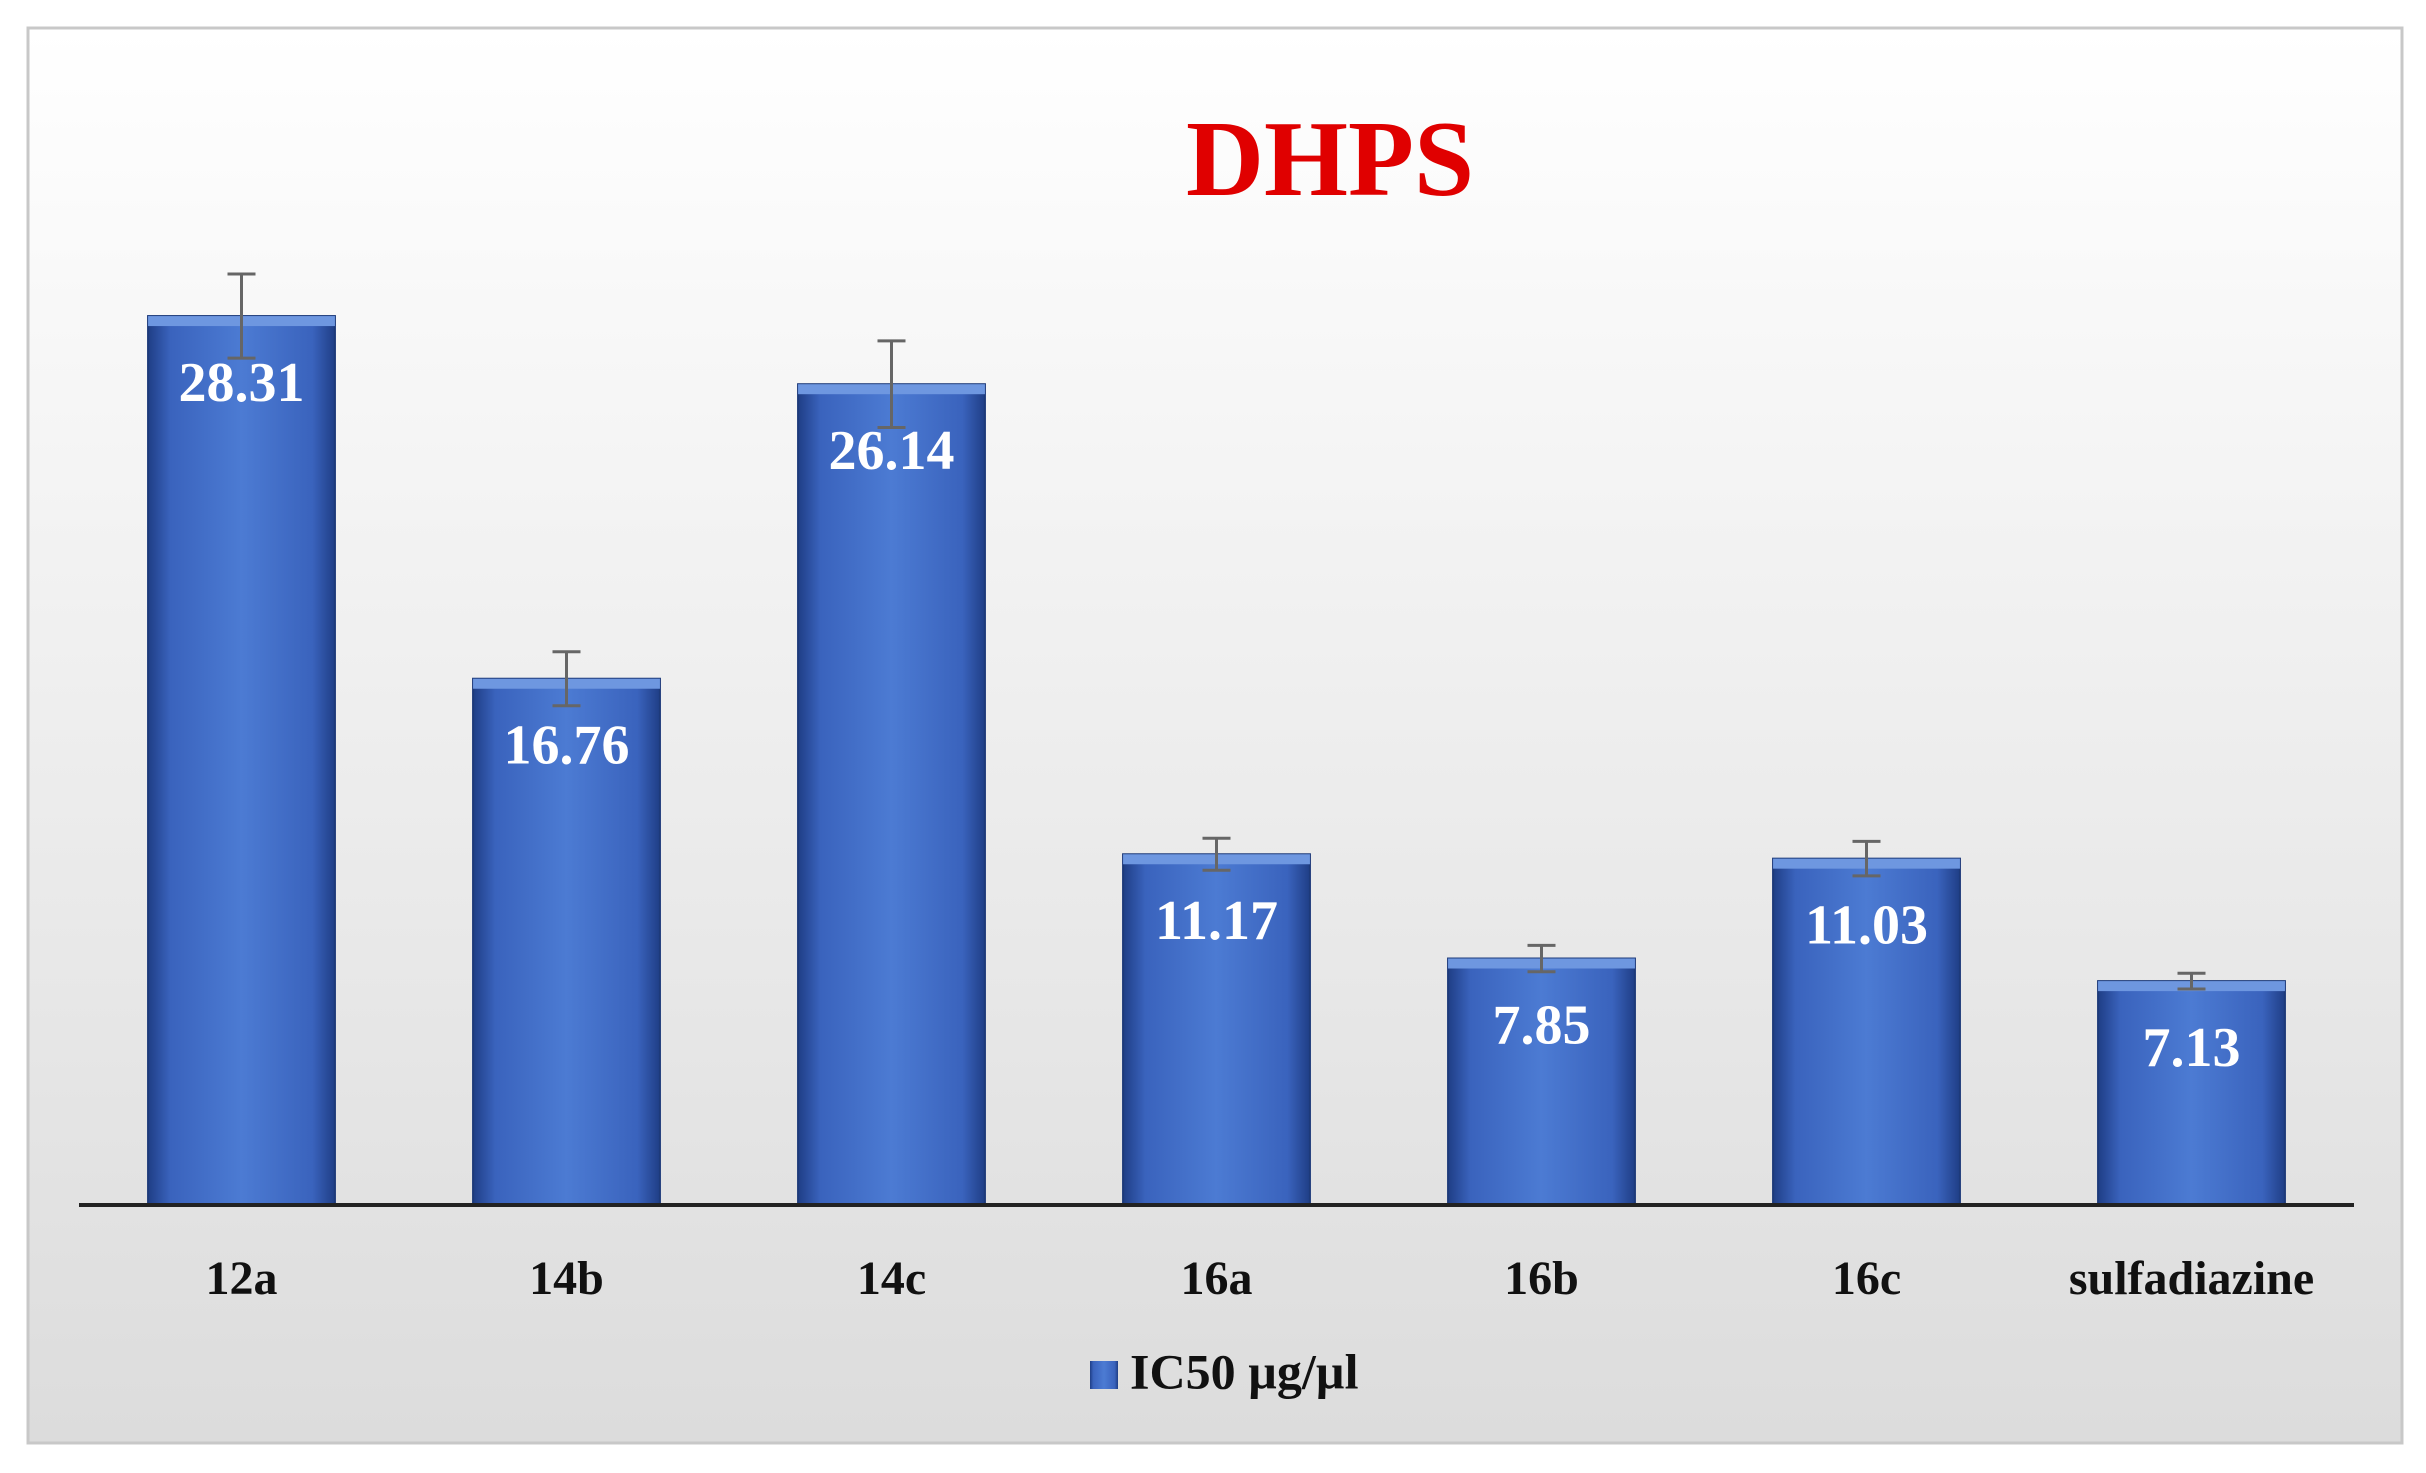 The height and width of the screenshot is (1473, 2426). I want to click on x-tick-label: 16a, so click(1217, 1278).